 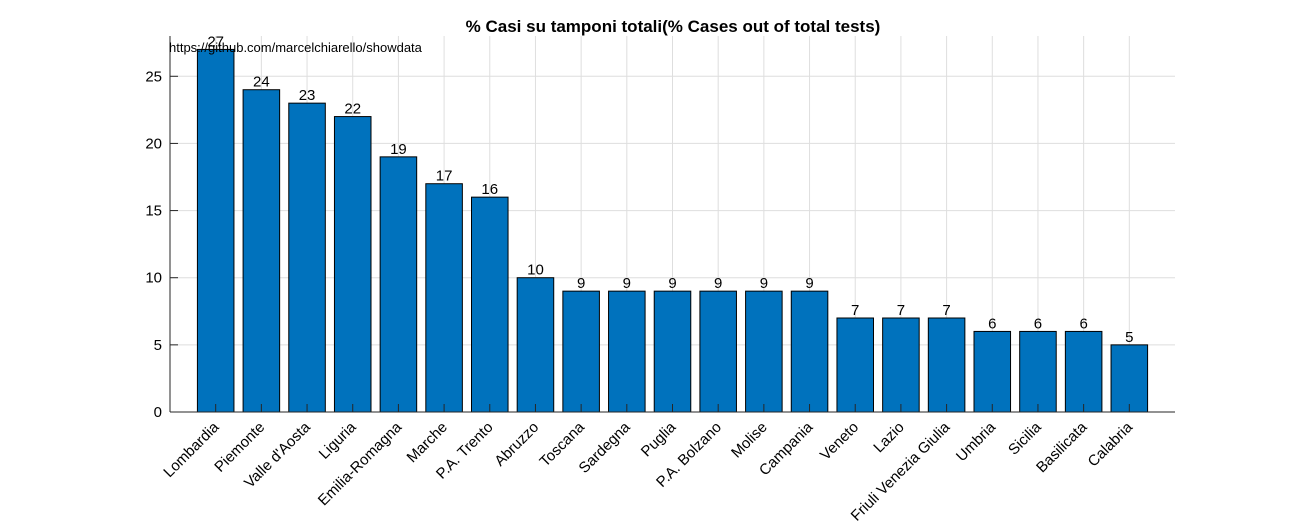 I want to click on data-label: 27, so click(x=215, y=41).